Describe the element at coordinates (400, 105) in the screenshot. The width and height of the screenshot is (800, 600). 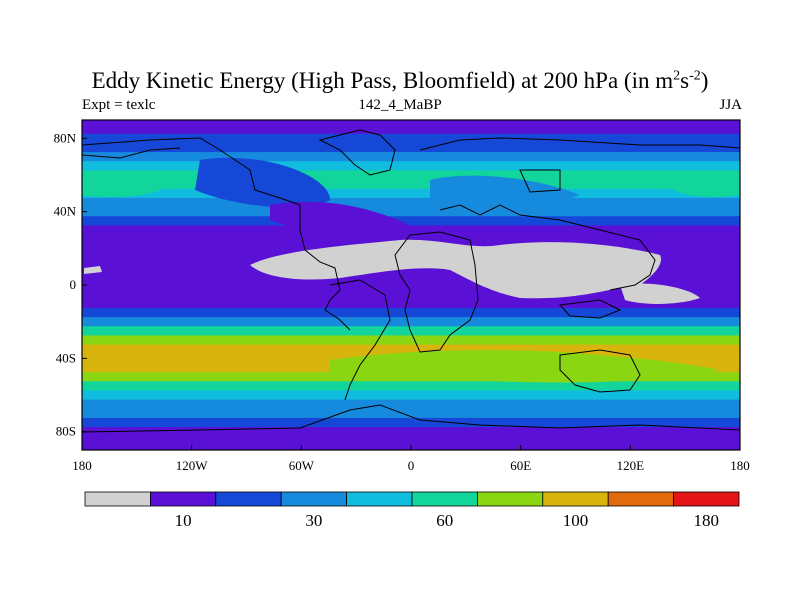
I see `case-label: 142_4_MaBP` at that location.